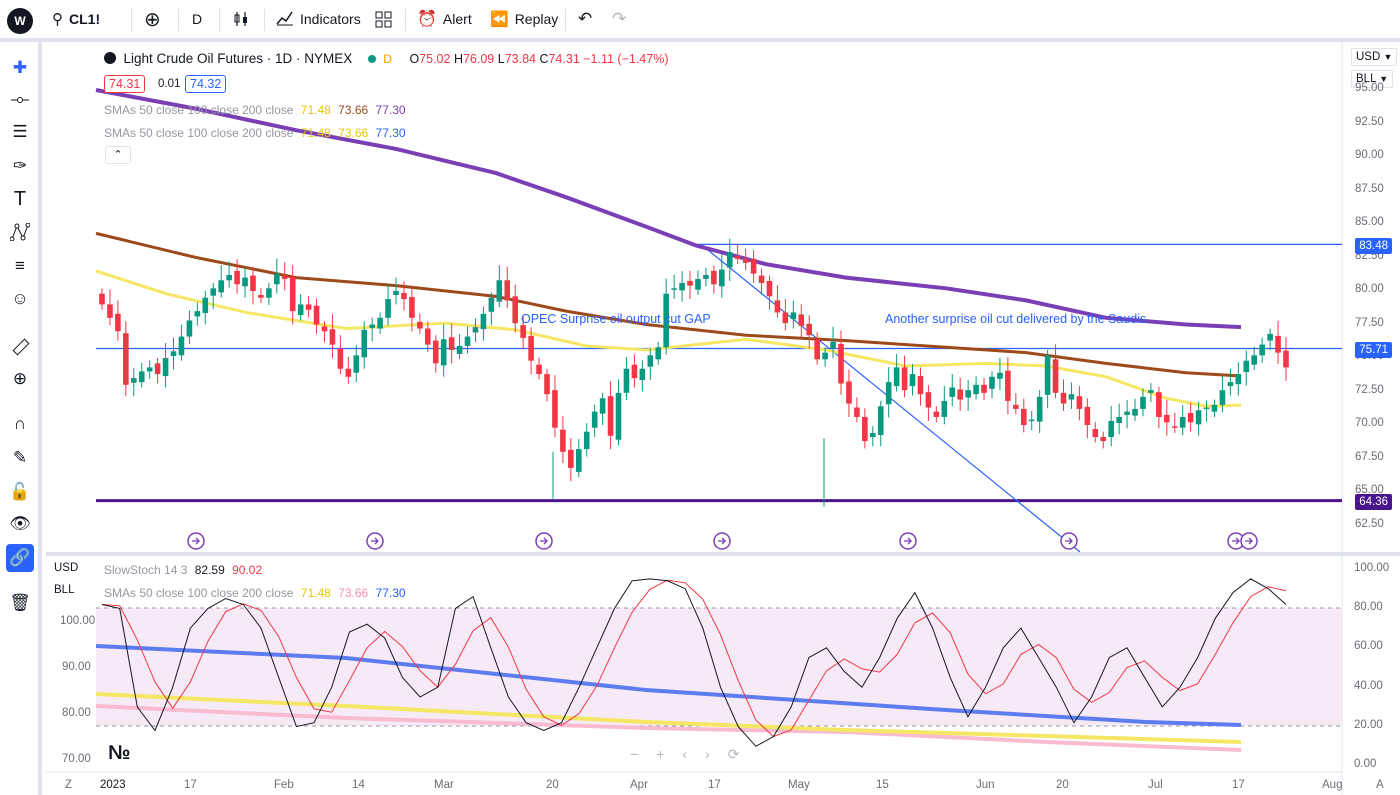 The image size is (1400, 795). What do you see at coordinates (69, 785) in the screenshot?
I see `auto-scale-button-z: Z` at bounding box center [69, 785].